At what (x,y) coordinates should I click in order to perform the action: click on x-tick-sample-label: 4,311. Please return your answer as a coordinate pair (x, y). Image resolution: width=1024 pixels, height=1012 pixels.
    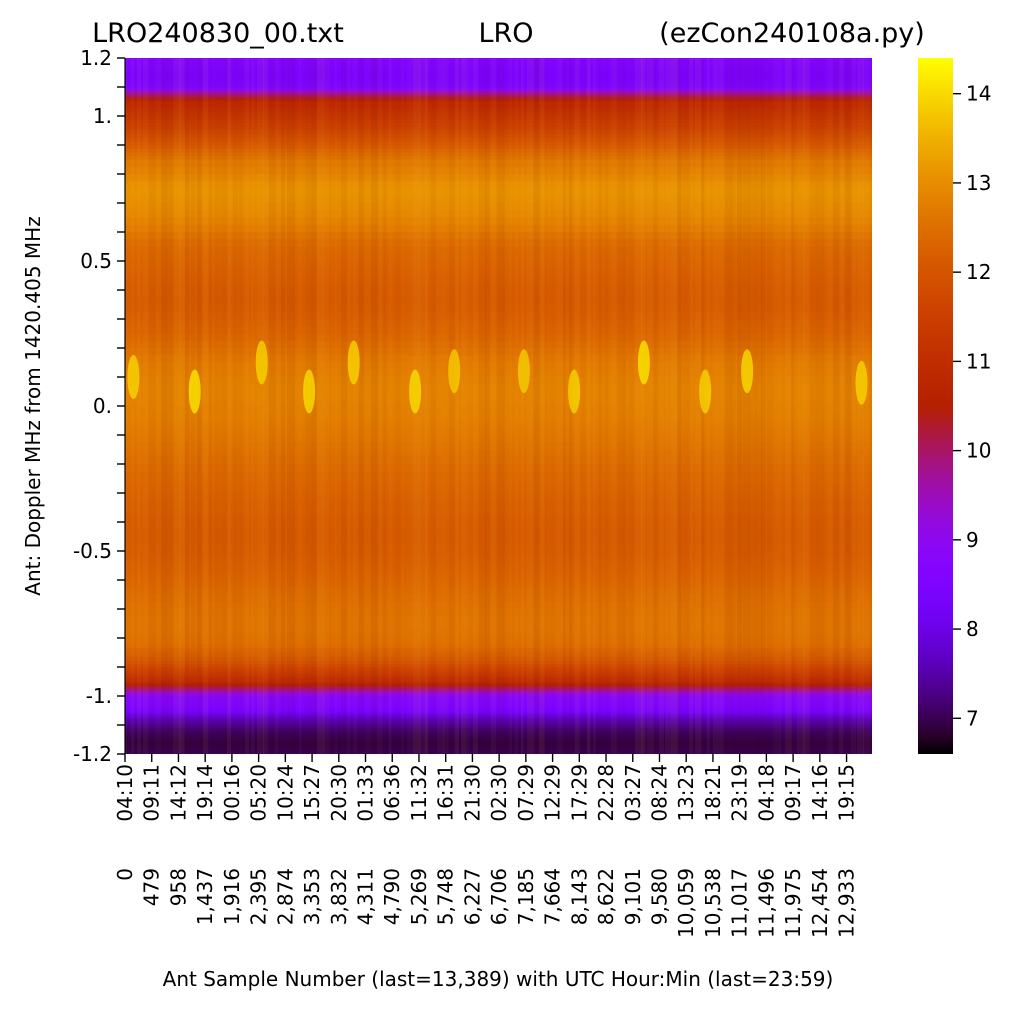
    Looking at the image, I should click on (366, 896).